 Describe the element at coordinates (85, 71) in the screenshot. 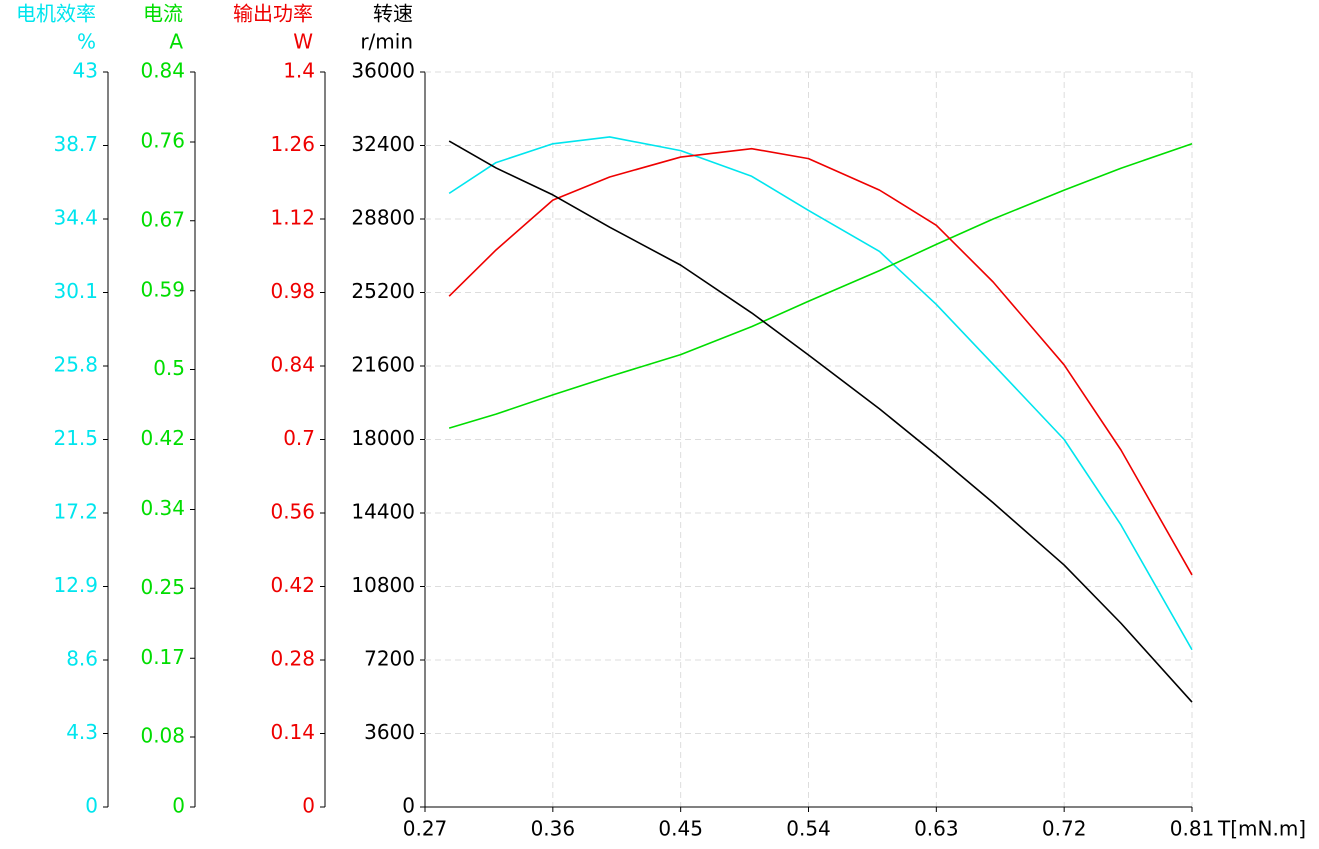

I see `y-tick-label: 43` at that location.